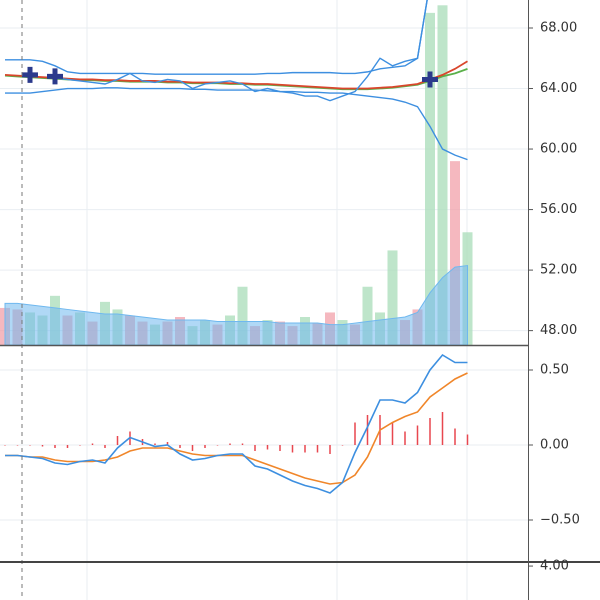 The height and width of the screenshot is (600, 600). I want to click on y-tick-label: 4.00, so click(554, 566).